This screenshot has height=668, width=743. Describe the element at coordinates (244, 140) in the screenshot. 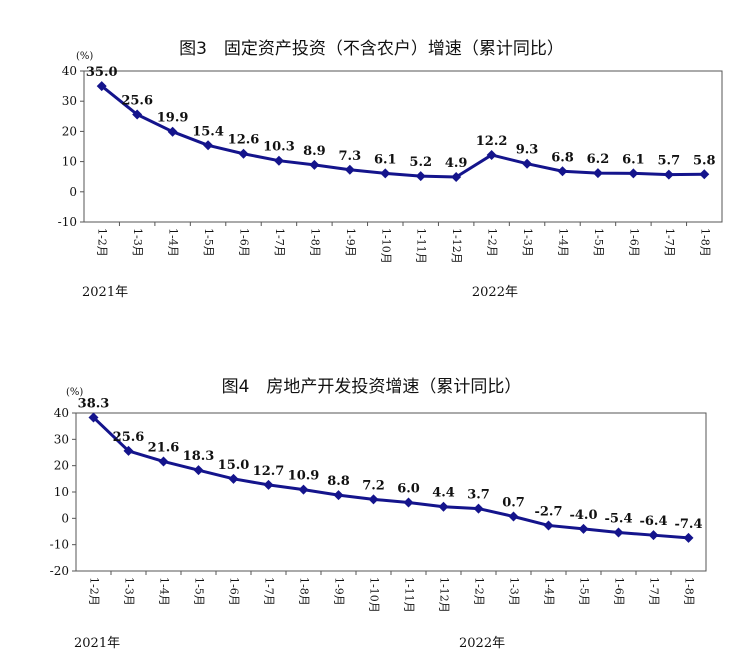

I see `data-label: 12.6` at that location.